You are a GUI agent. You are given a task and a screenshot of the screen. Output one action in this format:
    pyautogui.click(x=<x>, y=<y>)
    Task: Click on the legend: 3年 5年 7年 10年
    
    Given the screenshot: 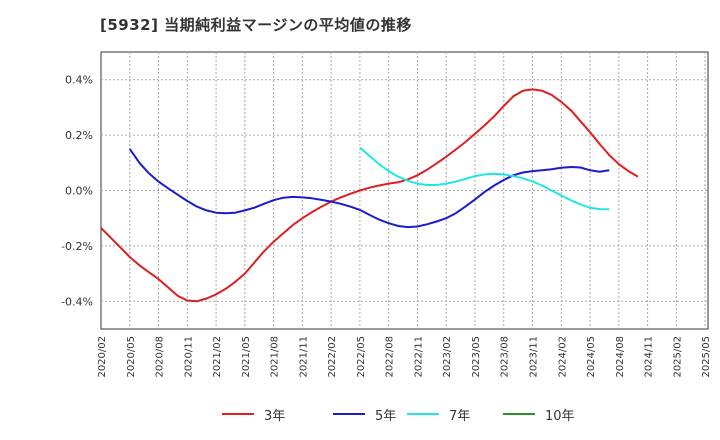 What is the action you would take?
    pyautogui.click(x=360, y=415)
    